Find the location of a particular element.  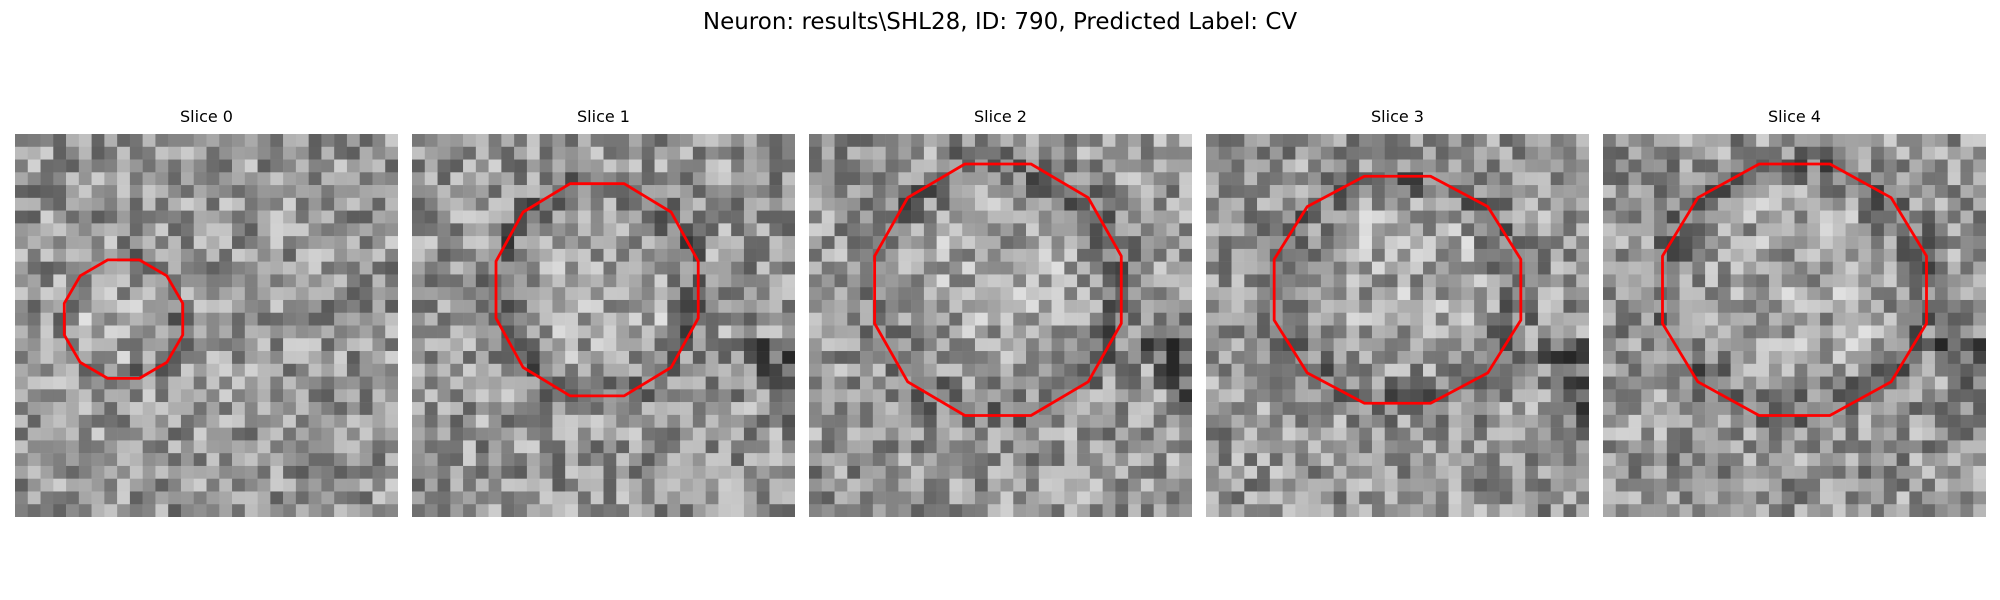

slice-1-contour is located at coordinates (597, 290).